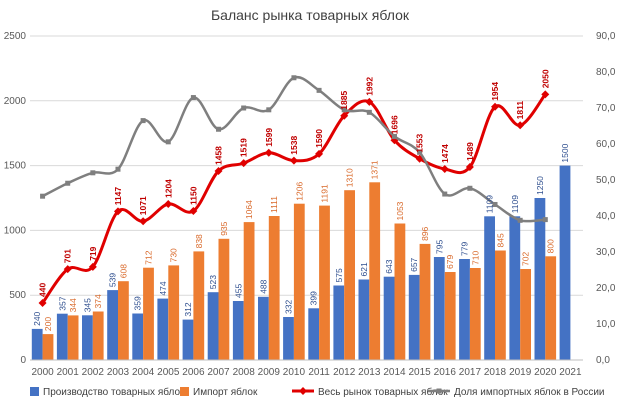  What do you see at coordinates (344, 100) in the screenshot?
I see `line-value-label: 1885` at bounding box center [344, 100].